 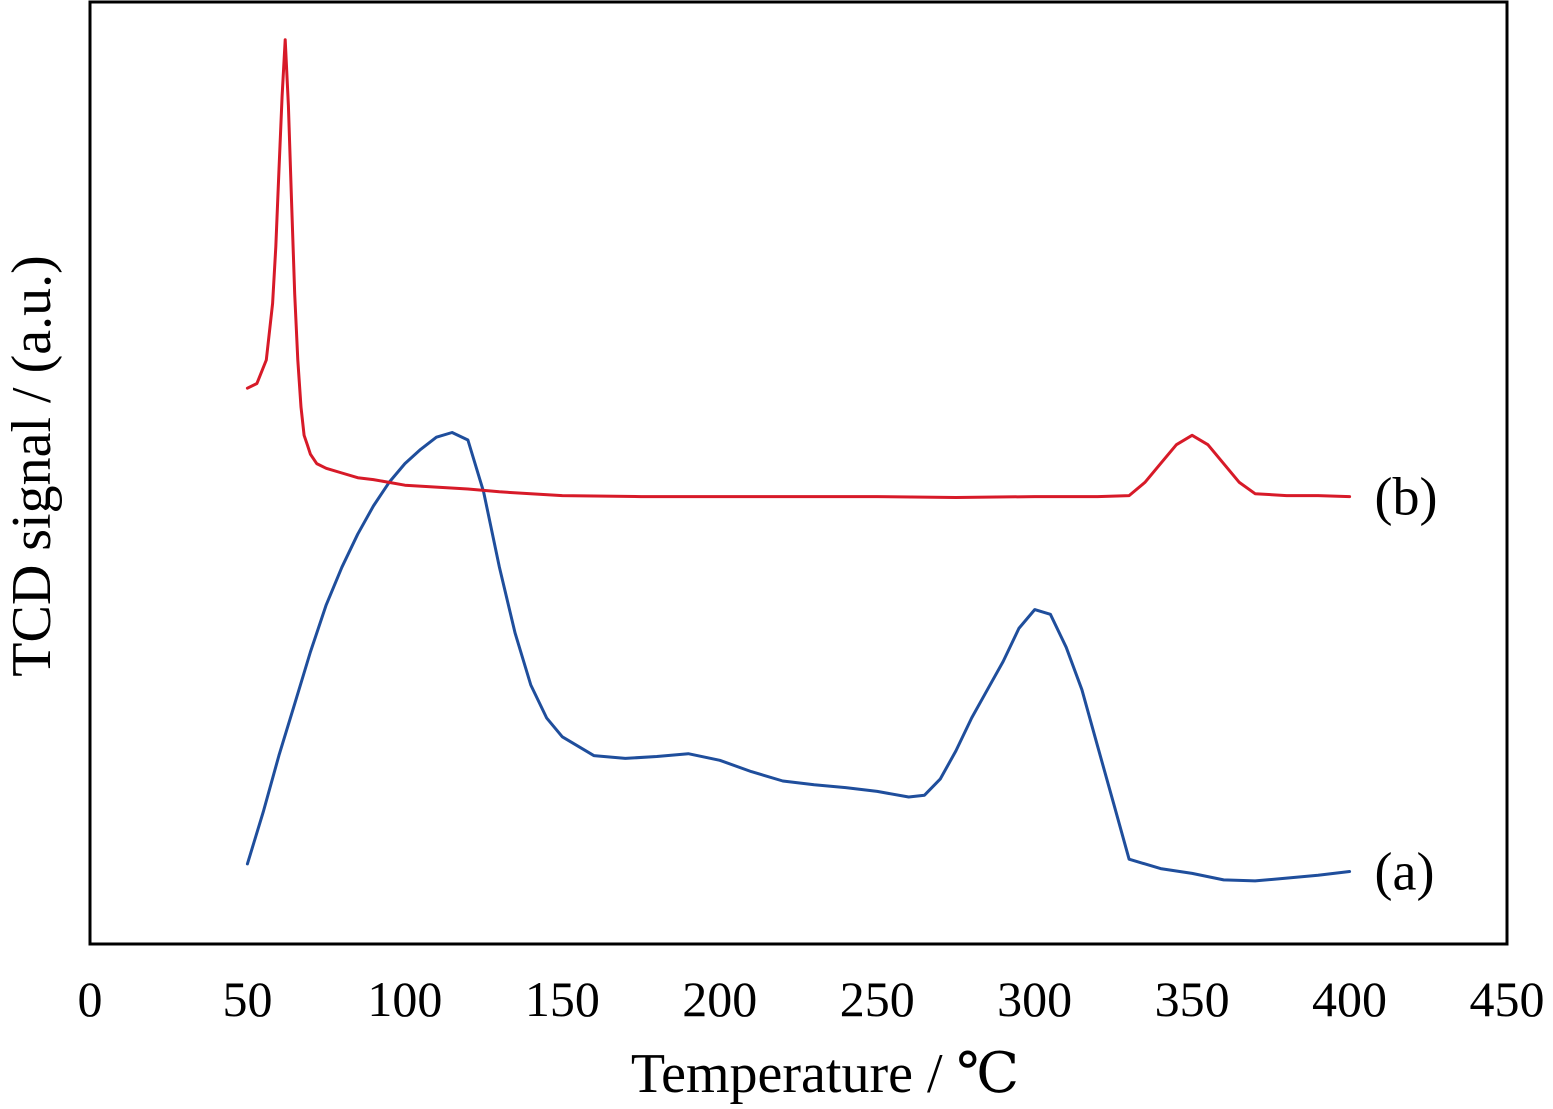 I want to click on x-axis-label: Temperature / ℃, so click(x=825, y=1074).